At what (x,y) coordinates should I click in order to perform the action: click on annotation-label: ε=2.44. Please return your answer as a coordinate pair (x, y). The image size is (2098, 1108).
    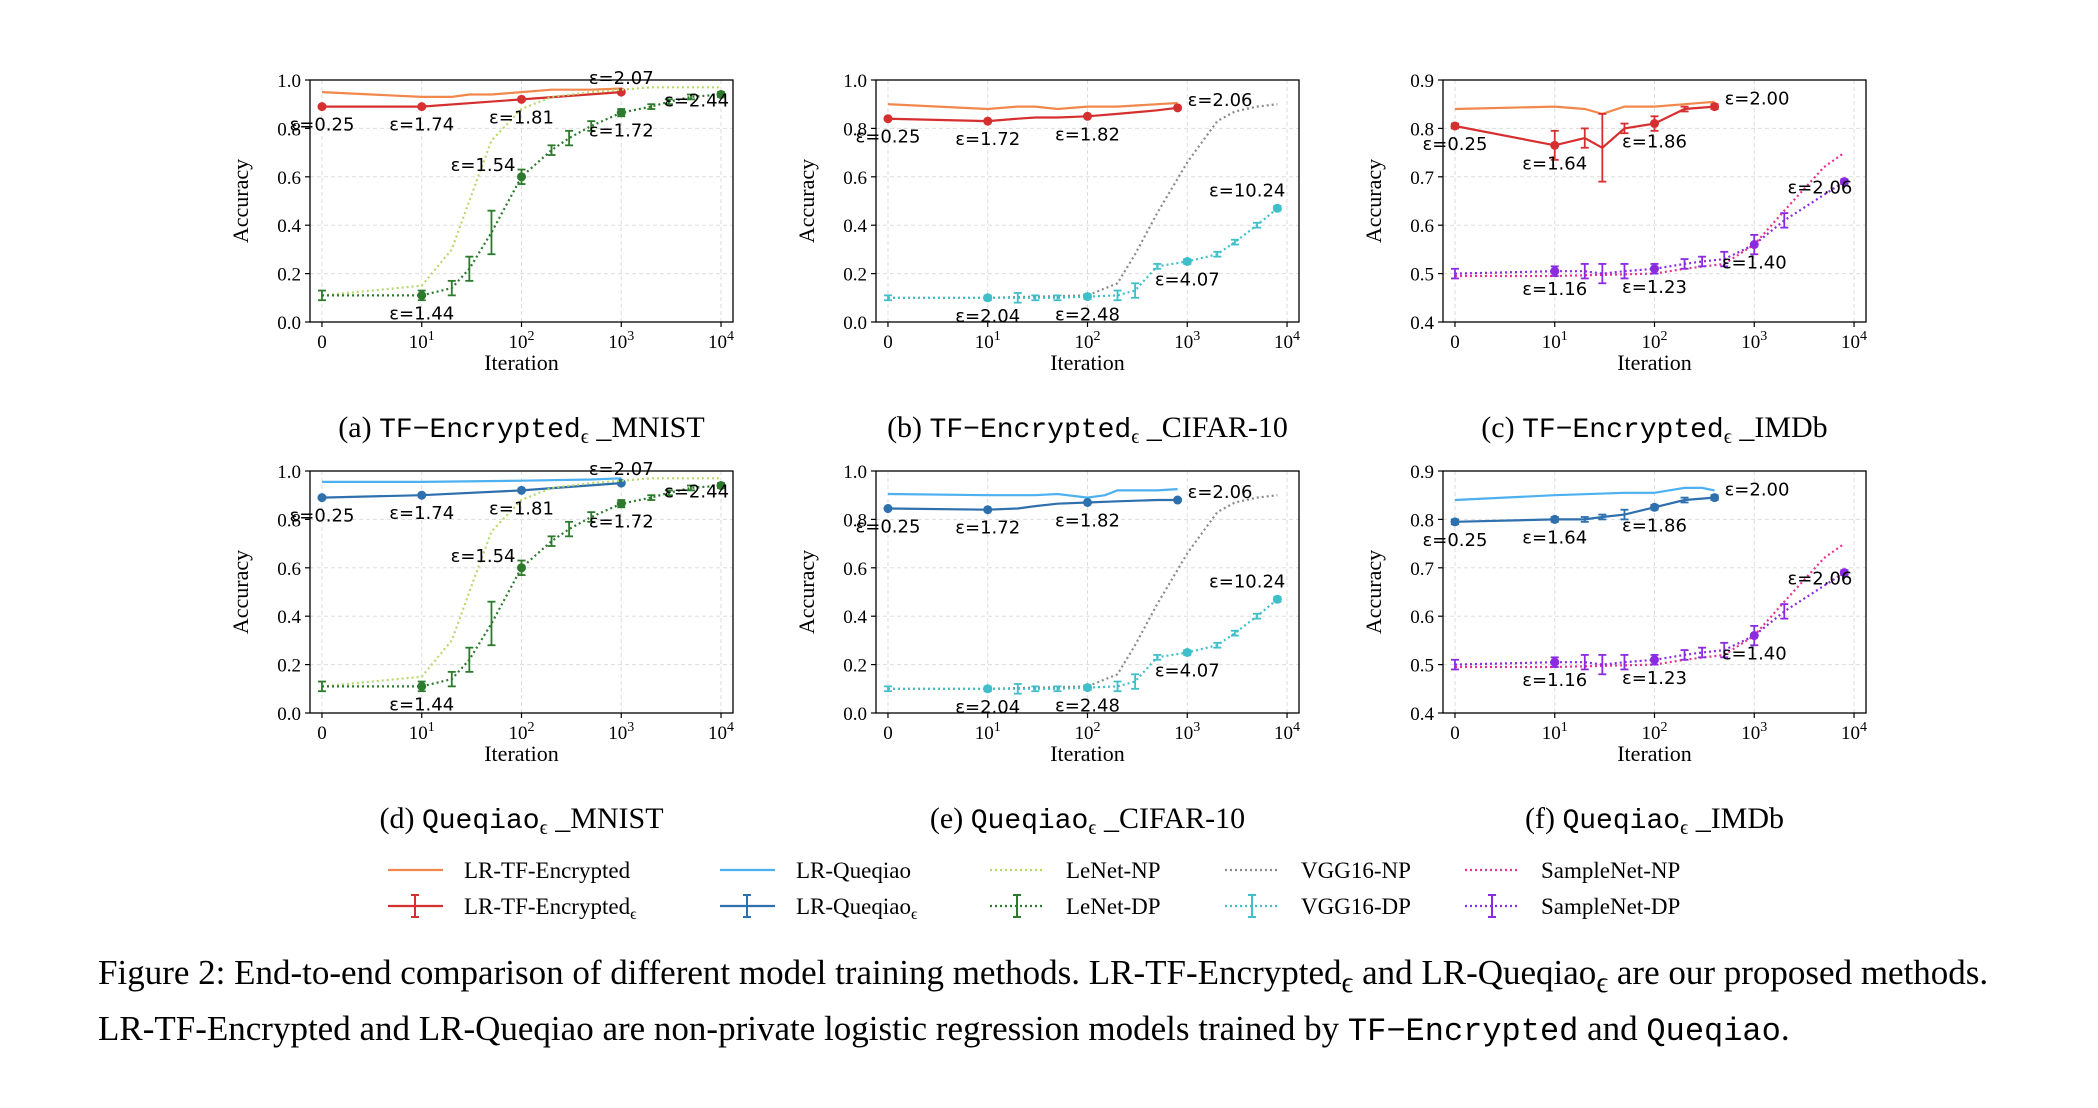
    Looking at the image, I should click on (696, 101).